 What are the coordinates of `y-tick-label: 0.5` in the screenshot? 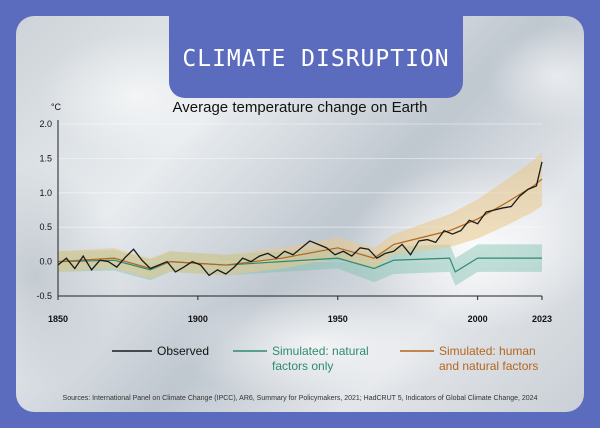 It's located at (45, 227).